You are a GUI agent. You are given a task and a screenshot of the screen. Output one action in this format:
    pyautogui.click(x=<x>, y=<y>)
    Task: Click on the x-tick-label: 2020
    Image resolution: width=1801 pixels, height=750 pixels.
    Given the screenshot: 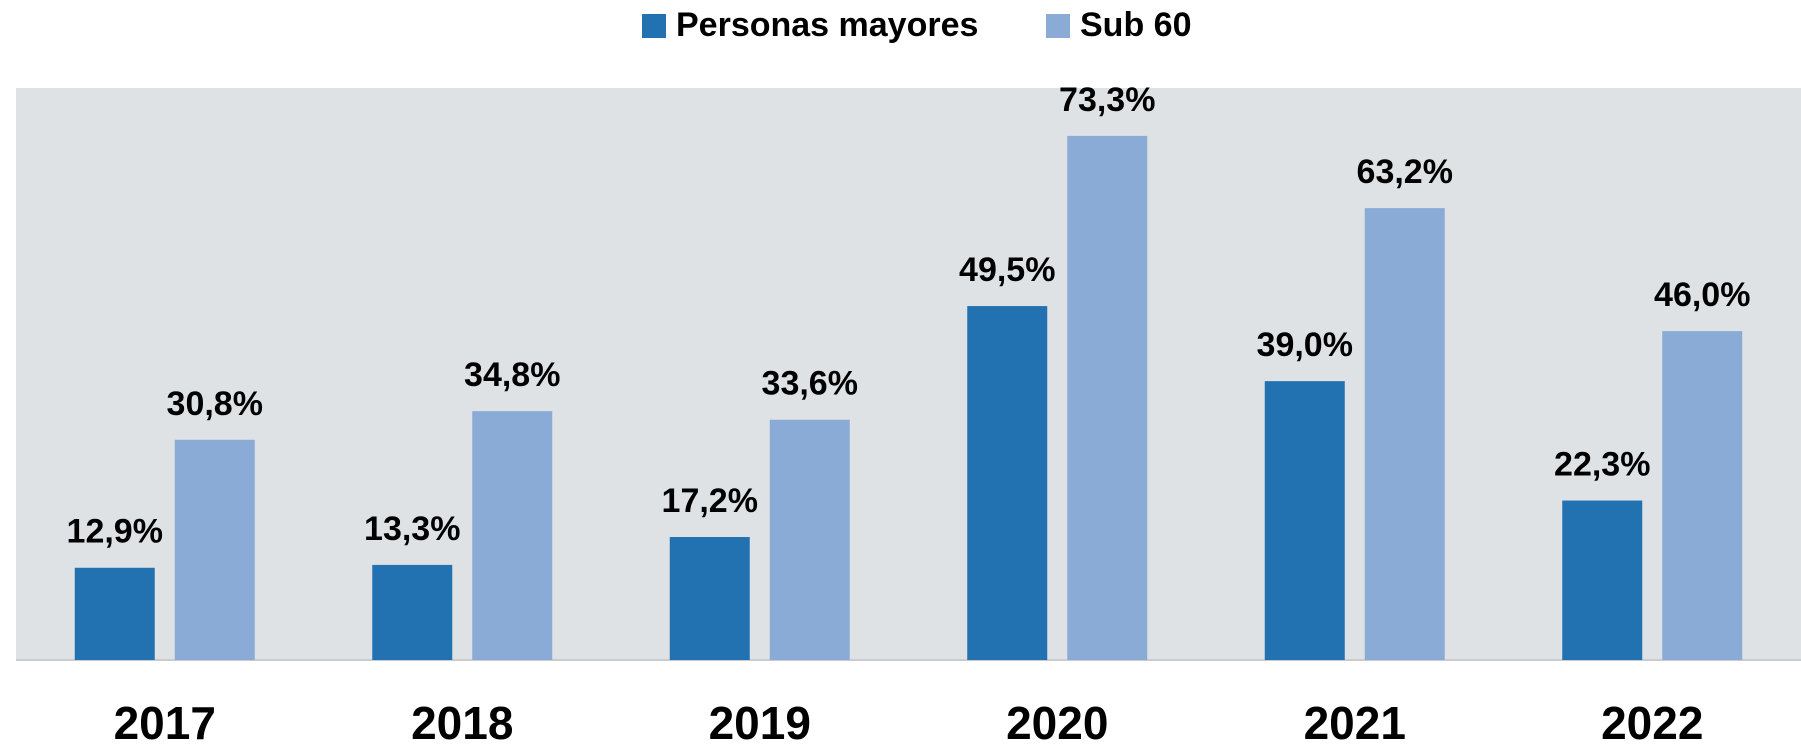 What is the action you would take?
    pyautogui.click(x=1057, y=723)
    